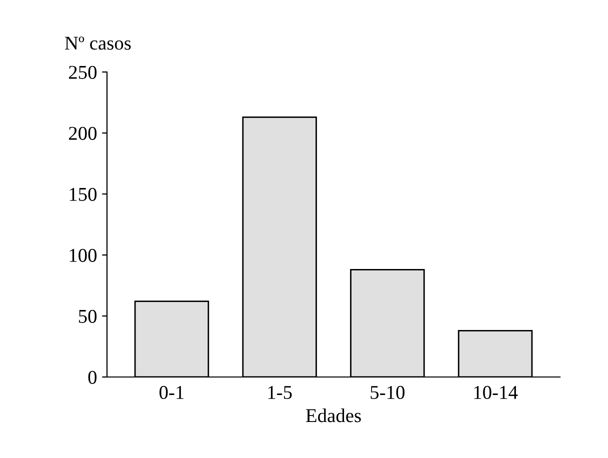 This screenshot has height=458, width=608. Describe the element at coordinates (83, 194) in the screenshot. I see `y-tick-label: 150` at that location.